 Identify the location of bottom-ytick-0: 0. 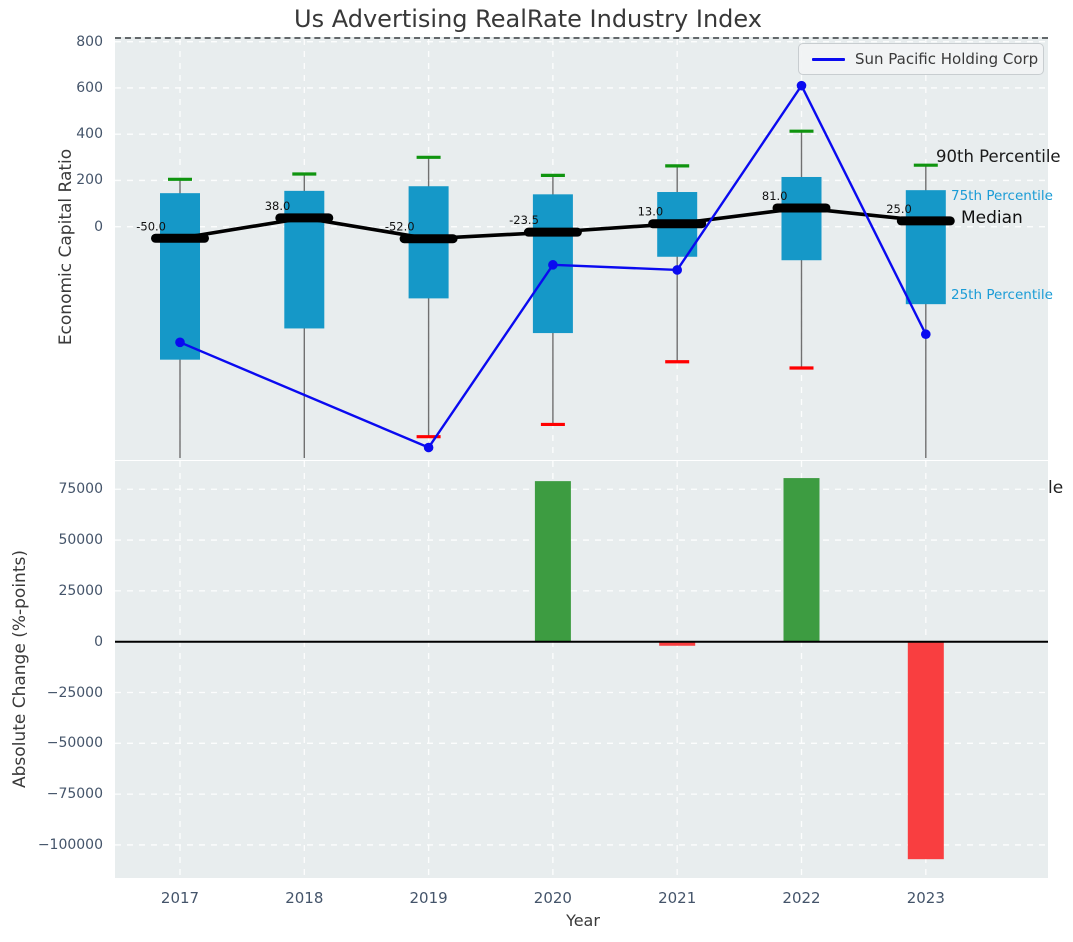
(98, 641).